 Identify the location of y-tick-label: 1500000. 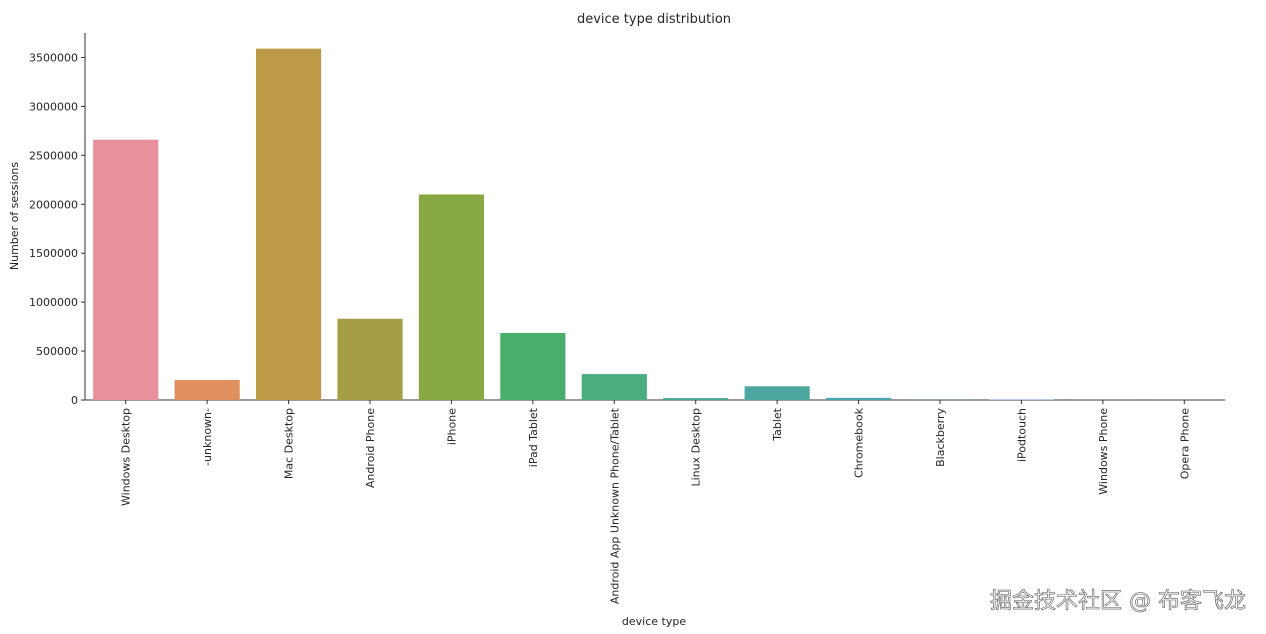
(53, 253).